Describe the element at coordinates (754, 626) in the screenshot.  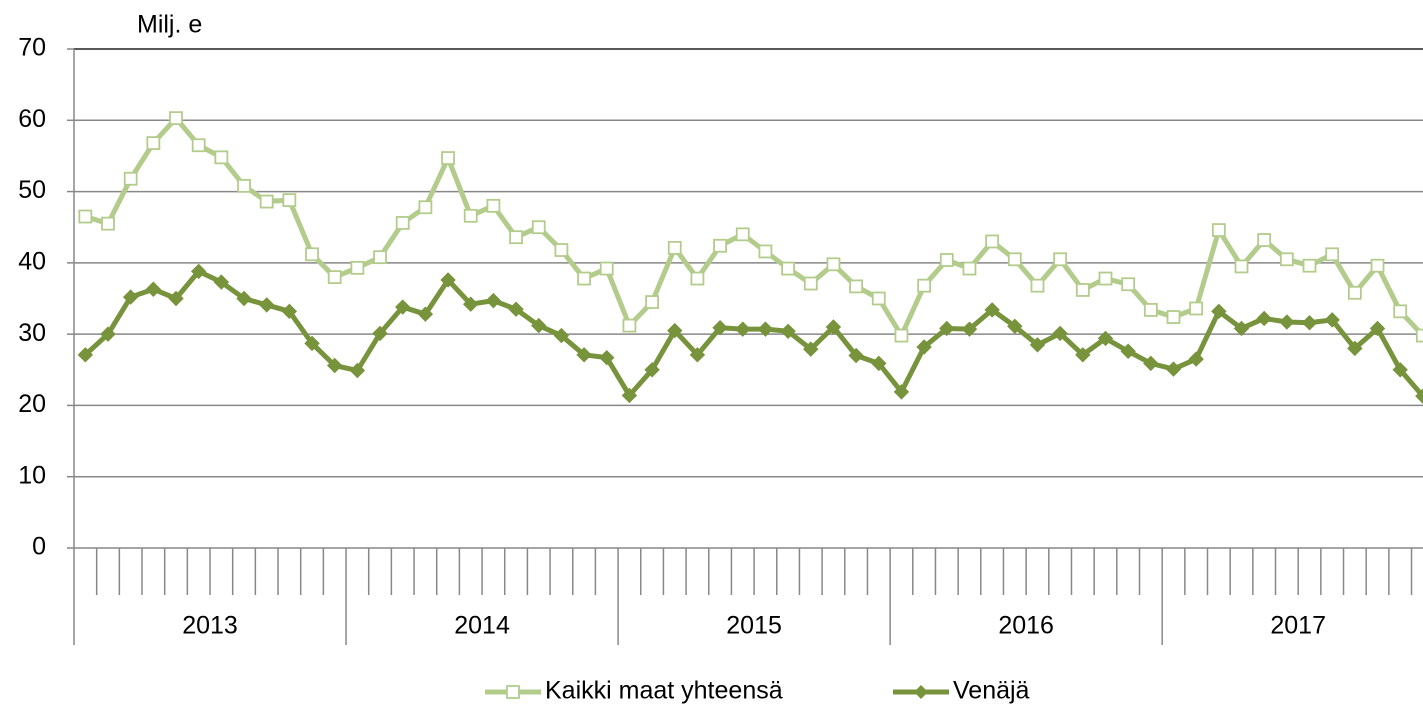
I see `x-group-label: 2015` at that location.